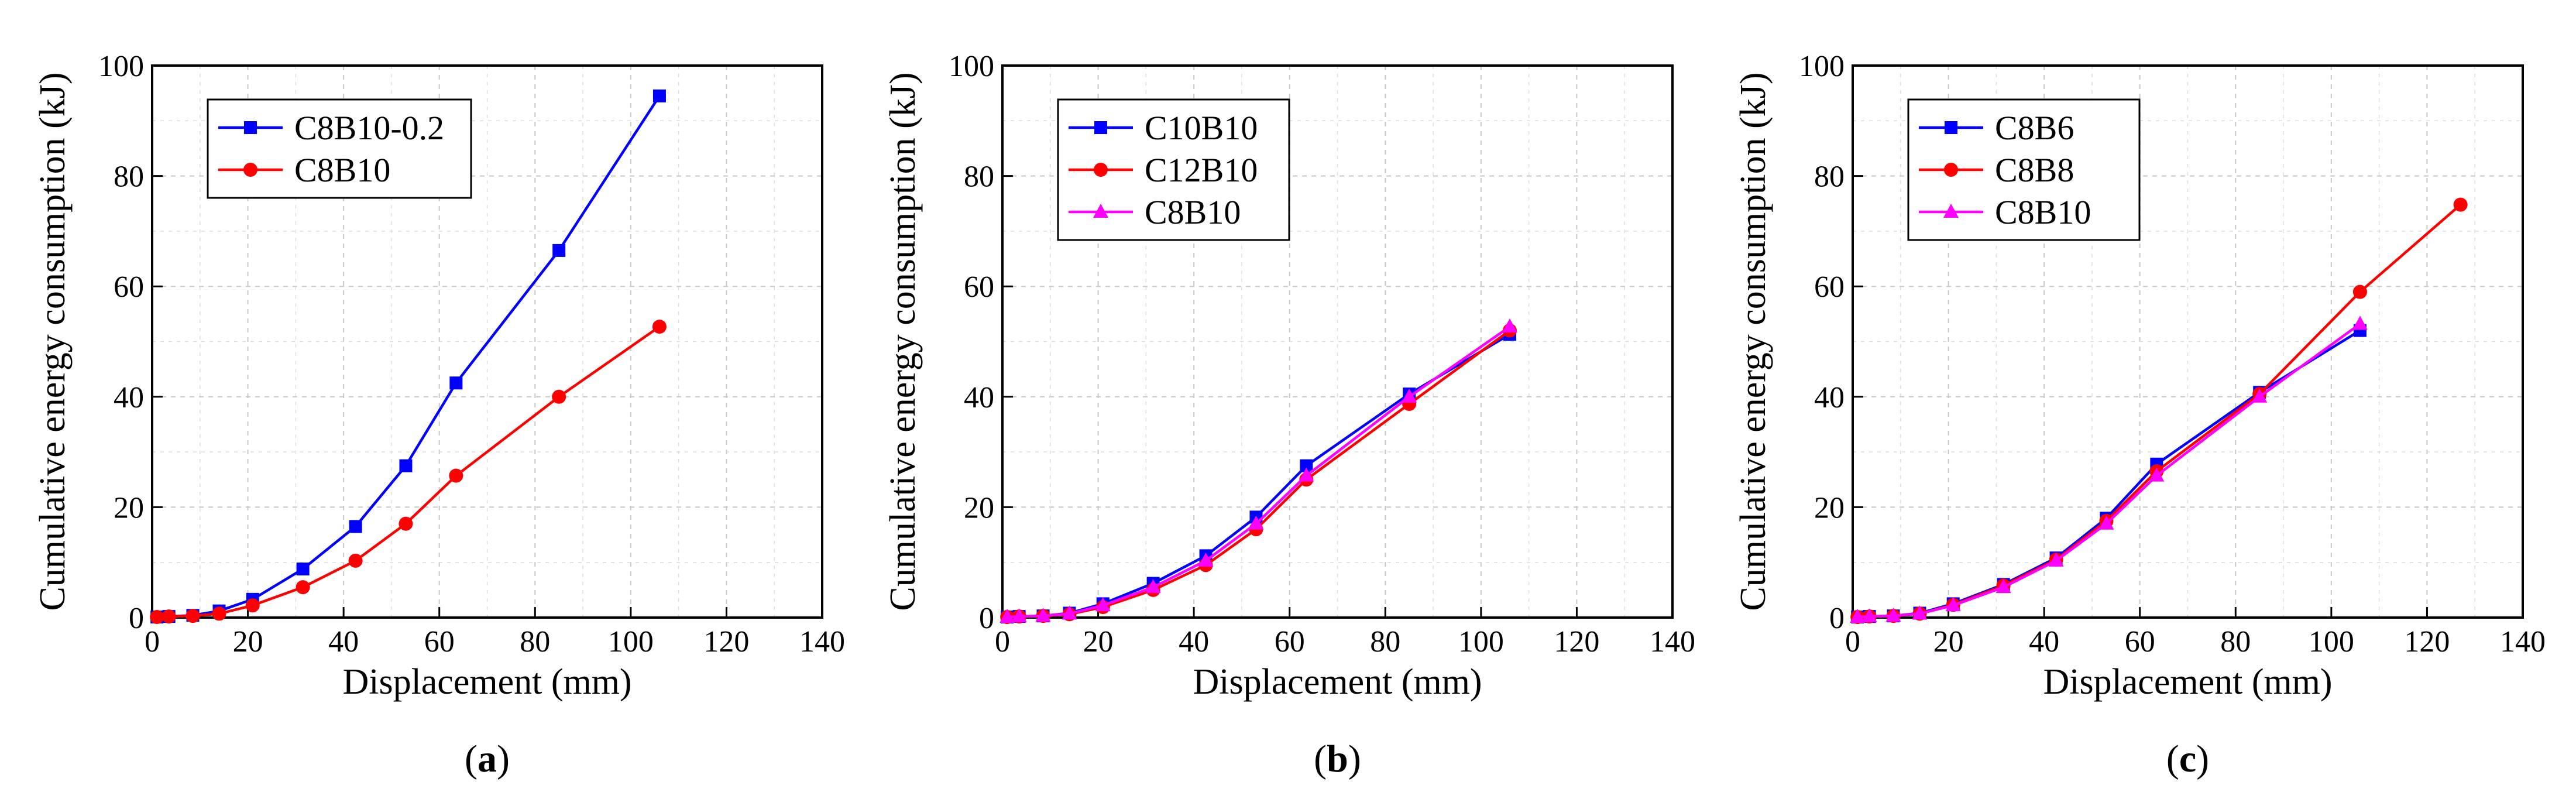 The height and width of the screenshot is (792, 2576). I want to click on series-C10B10, so click(1259, 476).